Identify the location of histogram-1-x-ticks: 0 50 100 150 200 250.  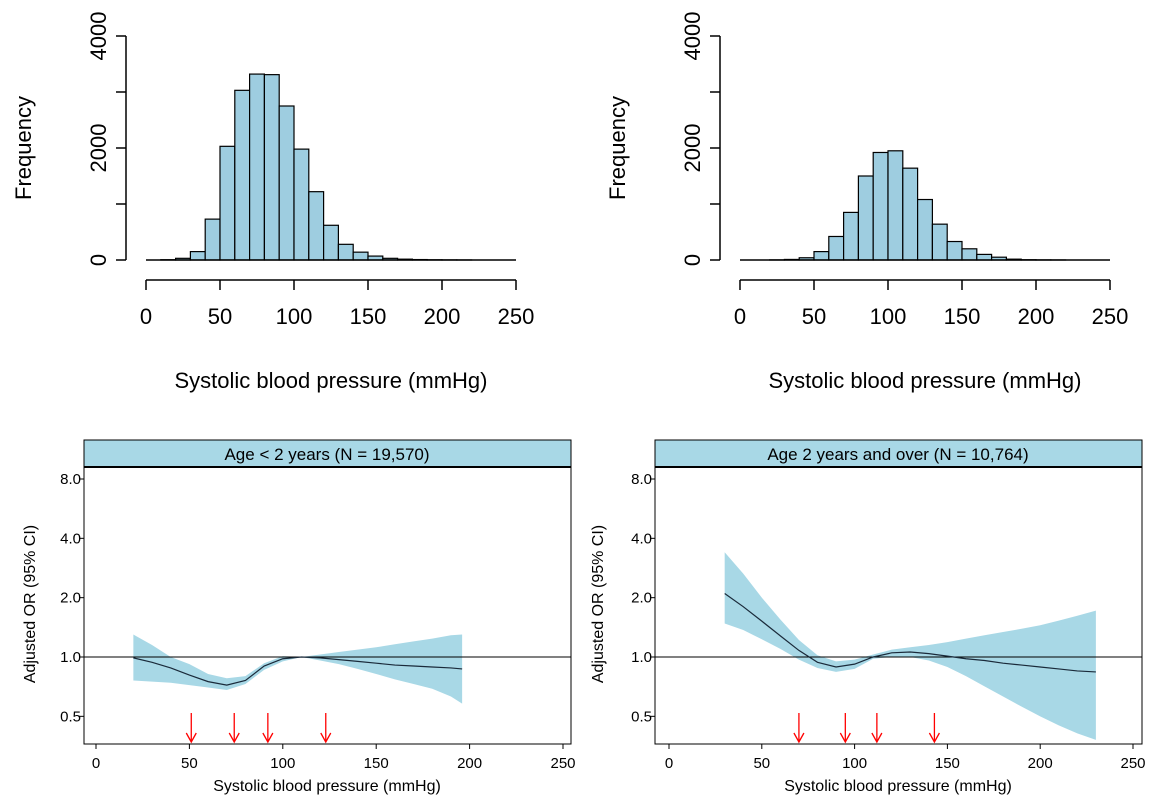
(337, 304).